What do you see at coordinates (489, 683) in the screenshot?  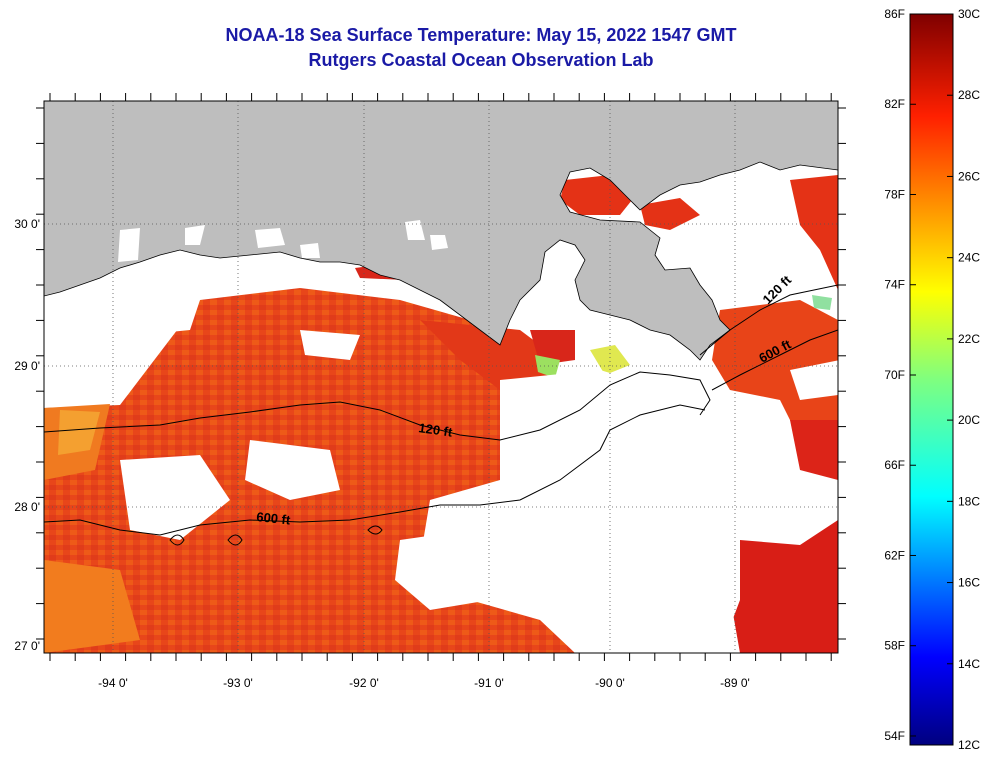 I see `x-tick-label: -91 0'` at bounding box center [489, 683].